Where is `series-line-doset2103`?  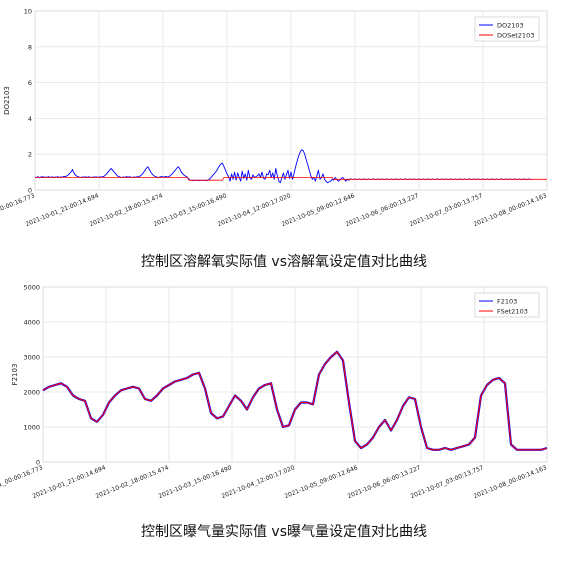 series-line-doset2103 is located at coordinates (291, 179).